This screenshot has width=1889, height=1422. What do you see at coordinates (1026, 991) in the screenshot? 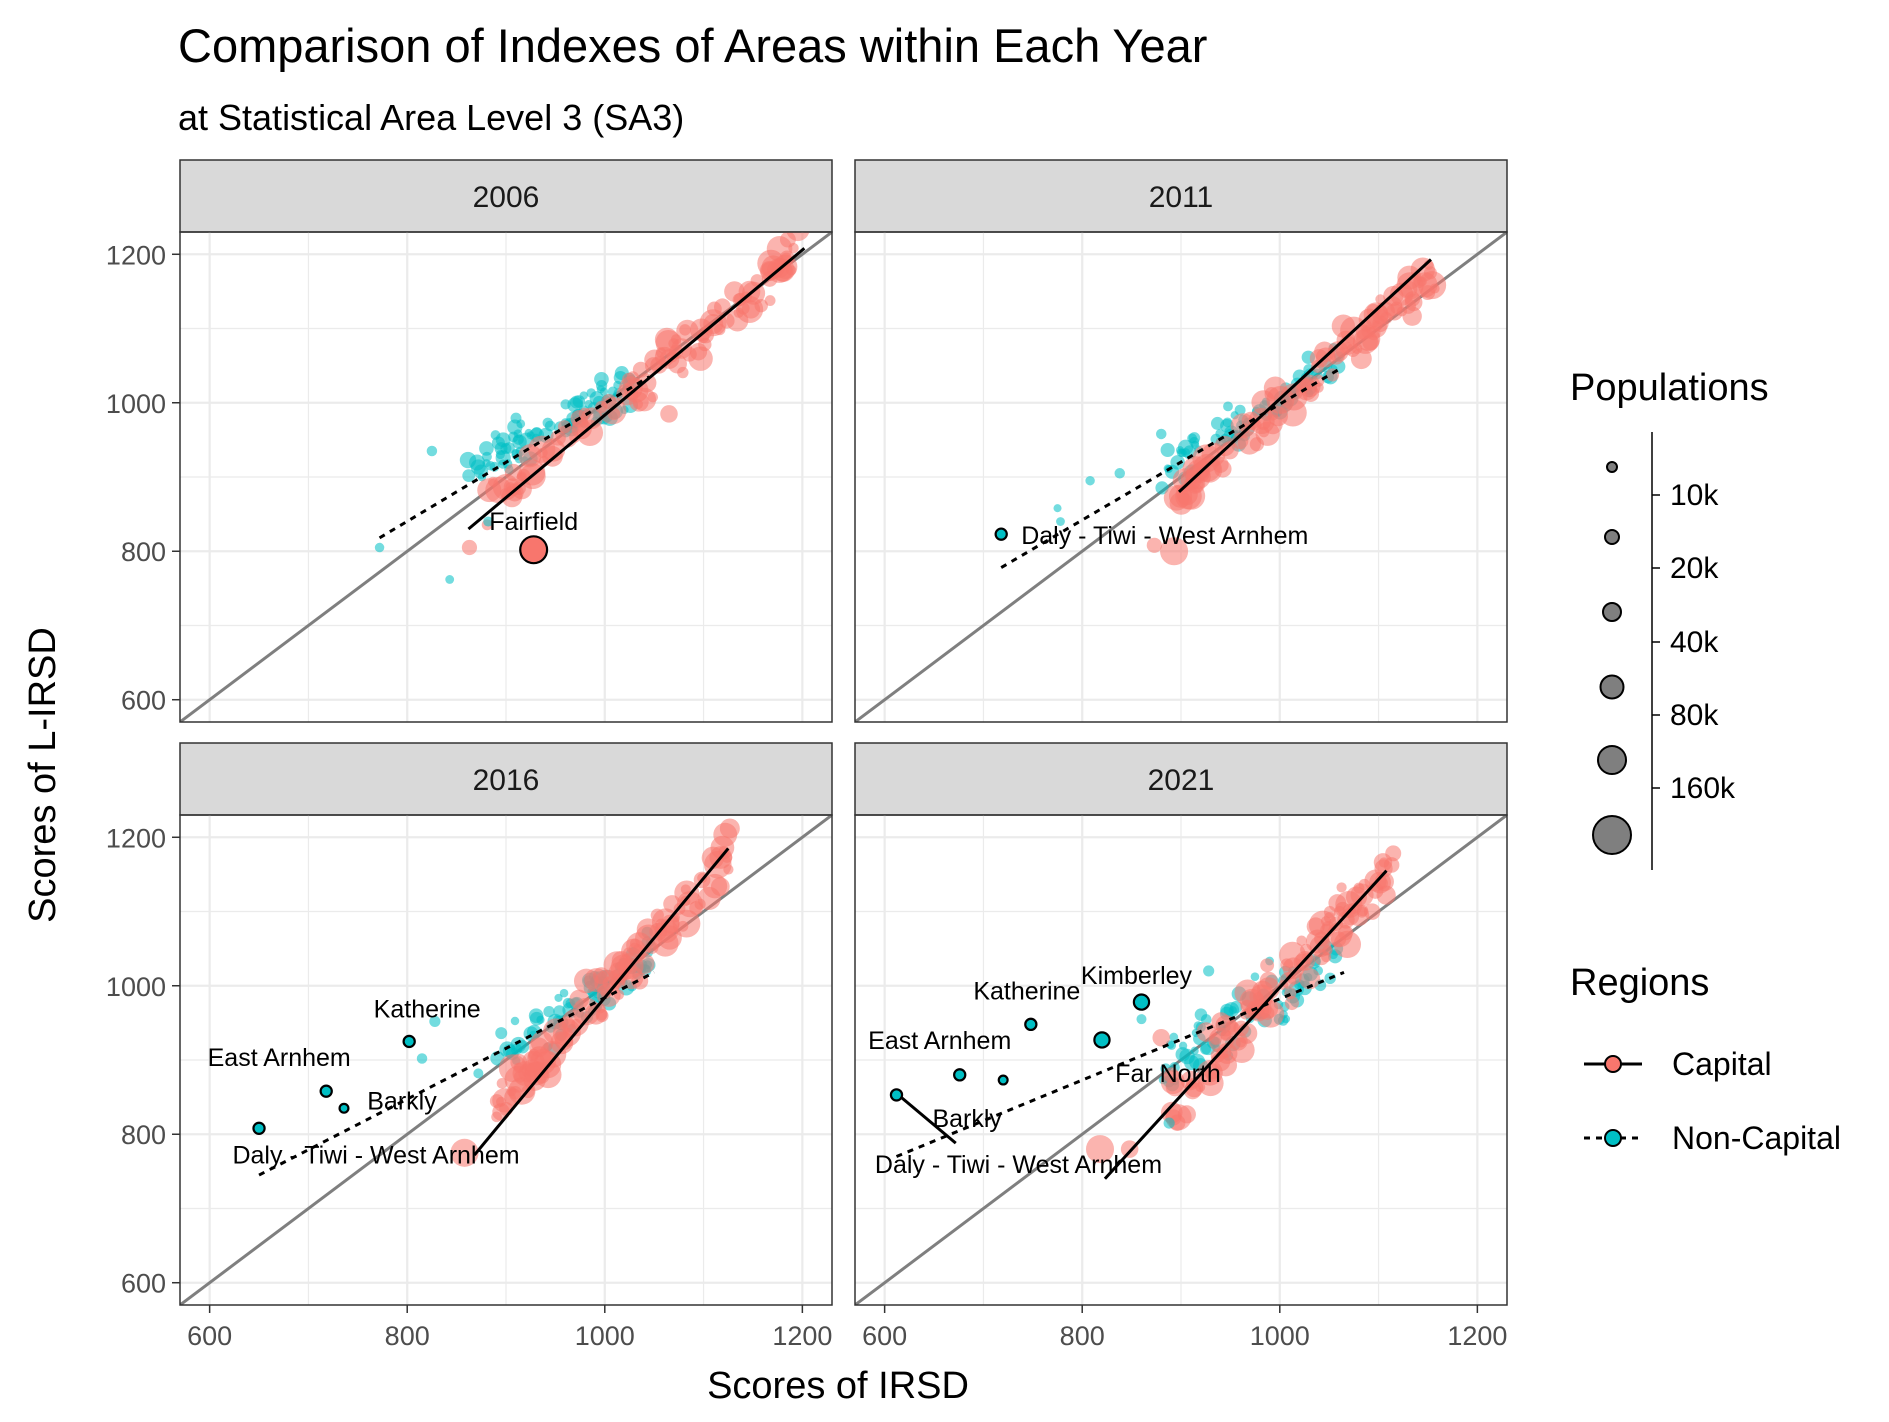
I see `point-label: Katherine` at bounding box center [1026, 991].